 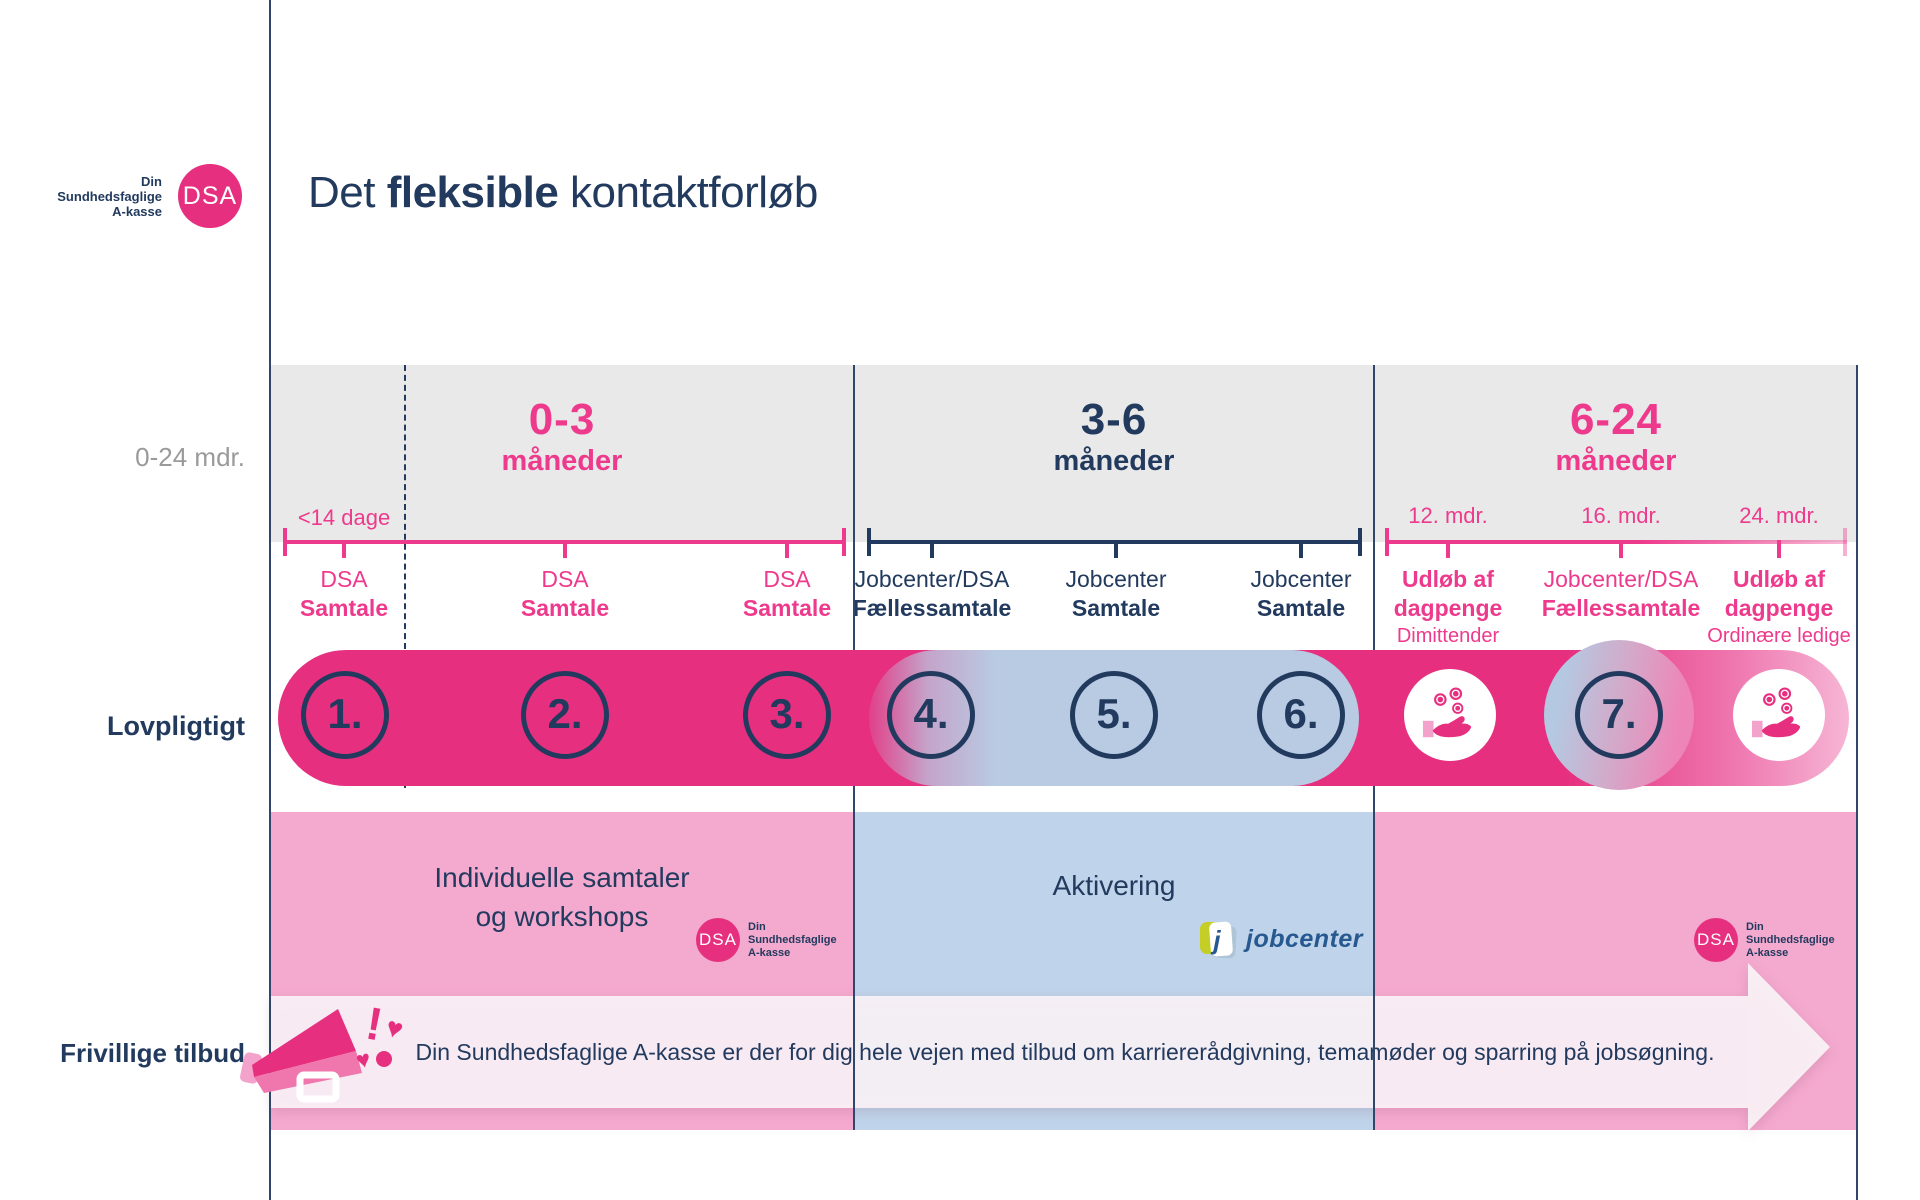 I want to click on milestone-line3: Dimittender, so click(x=1448, y=636).